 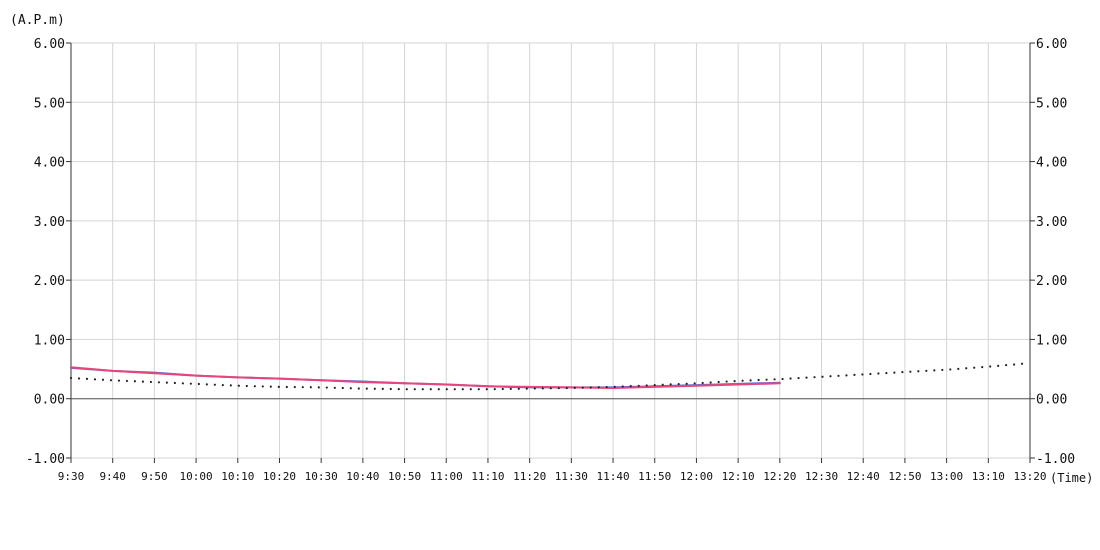 I want to click on x-tick-label: 13:00, so click(x=946, y=476).